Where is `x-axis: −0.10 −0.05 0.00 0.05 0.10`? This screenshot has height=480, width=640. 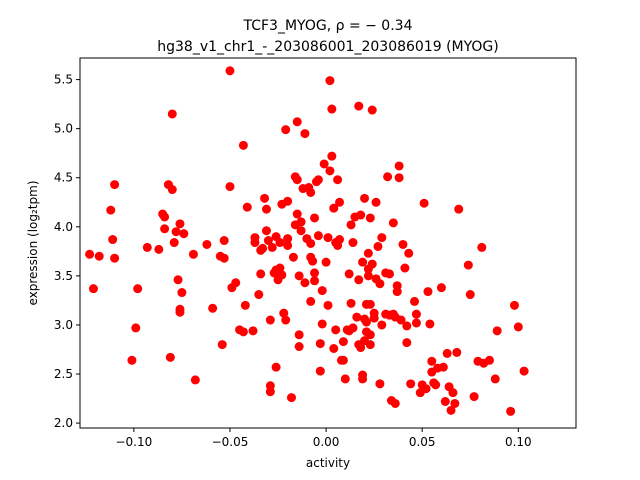
x-axis: −0.10 −0.05 0.00 0.05 0.10 is located at coordinates (323, 438).